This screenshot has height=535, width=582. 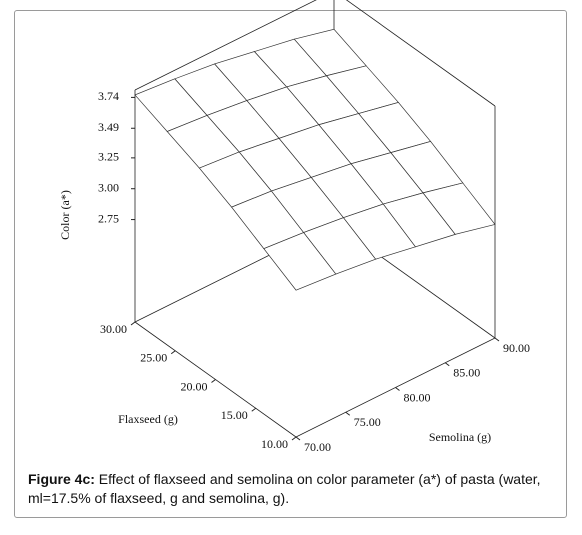 I want to click on x-tick-label: 20.00, so click(x=194, y=386).